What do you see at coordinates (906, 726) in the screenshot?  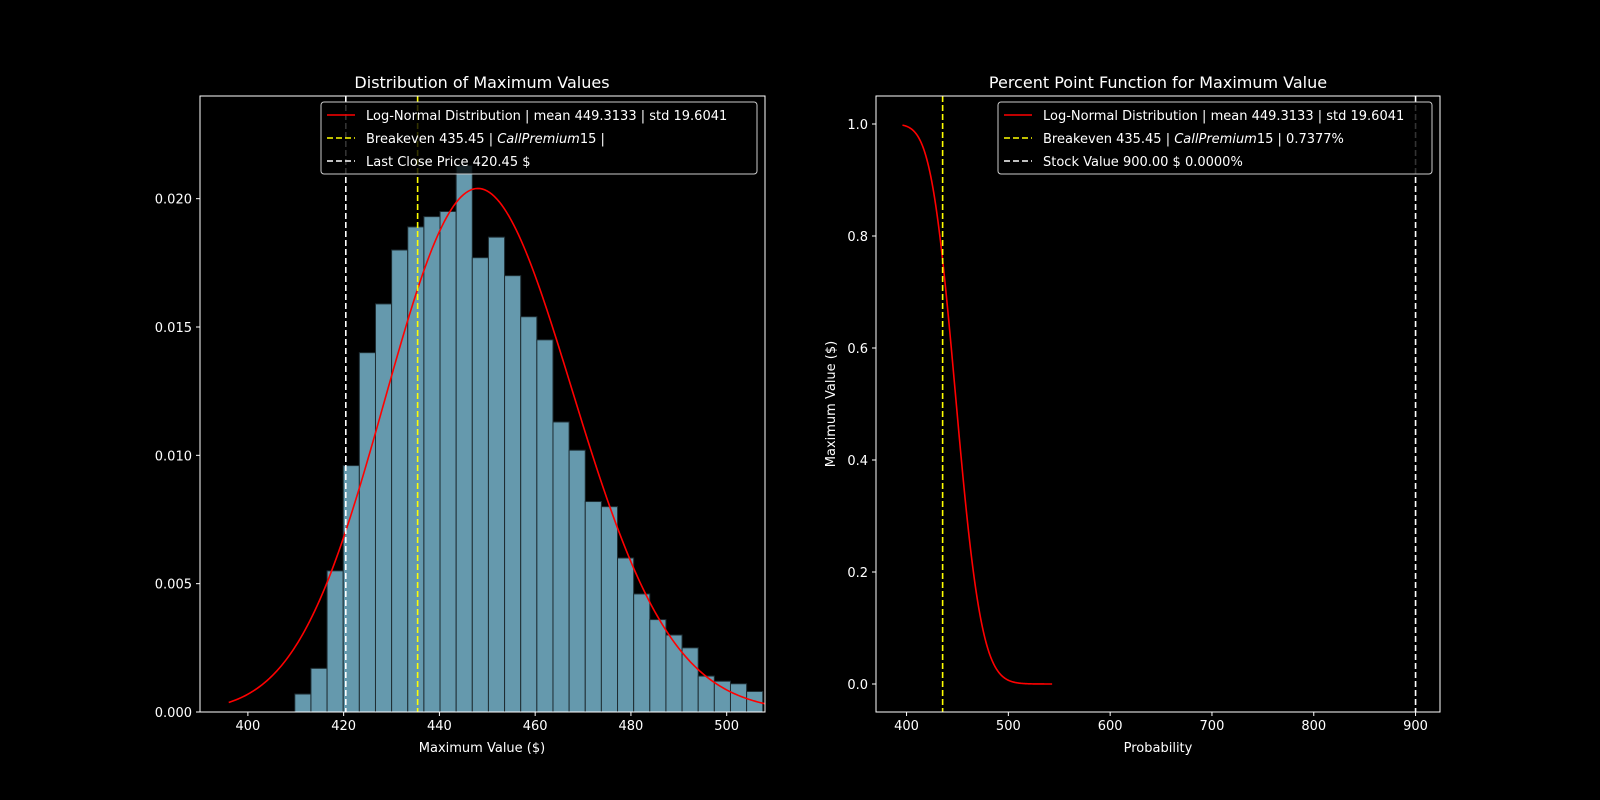 I see `ppf-x-tick-label: 400` at bounding box center [906, 726].